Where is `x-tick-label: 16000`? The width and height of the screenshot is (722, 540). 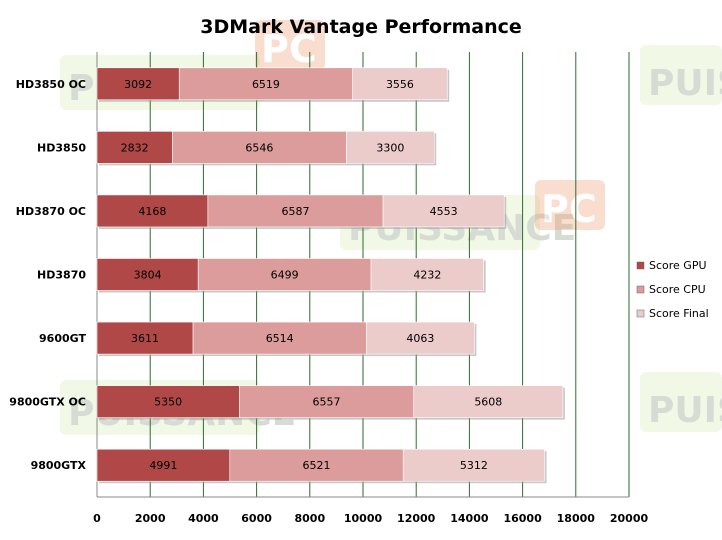
x-tick-label: 16000 is located at coordinates (522, 518).